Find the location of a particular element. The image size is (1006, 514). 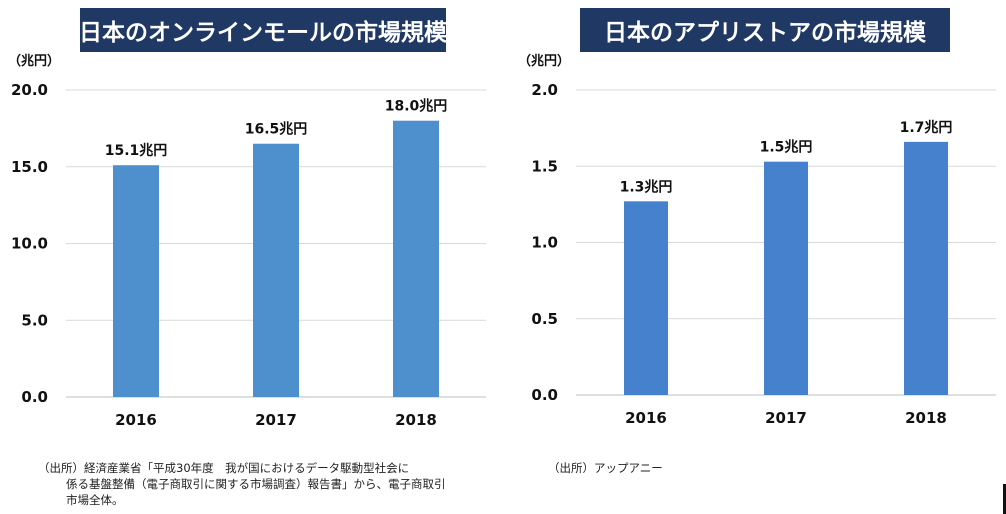

data-label: 1.5兆円 is located at coordinates (786, 148).